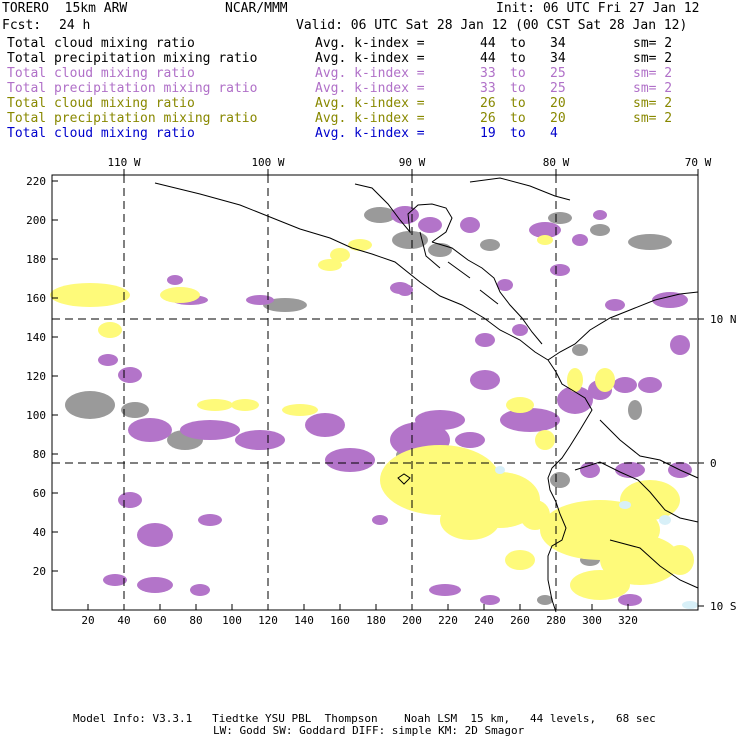 Image resolution: width=740 pixels, height=740 pixels. I want to click on legend-row-5-field: Total cloud mixing ratio, so click(101, 103).